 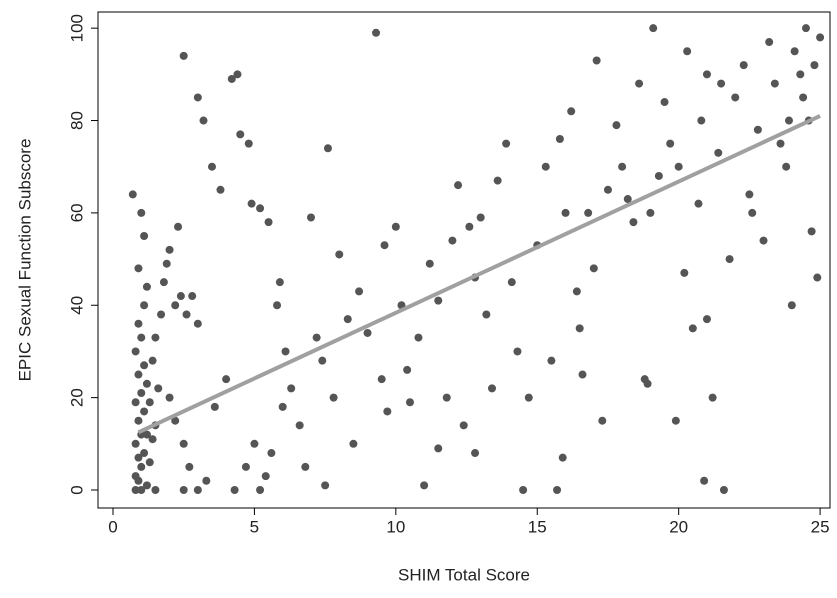 I want to click on y-tick-label: 40, so click(x=76, y=305).